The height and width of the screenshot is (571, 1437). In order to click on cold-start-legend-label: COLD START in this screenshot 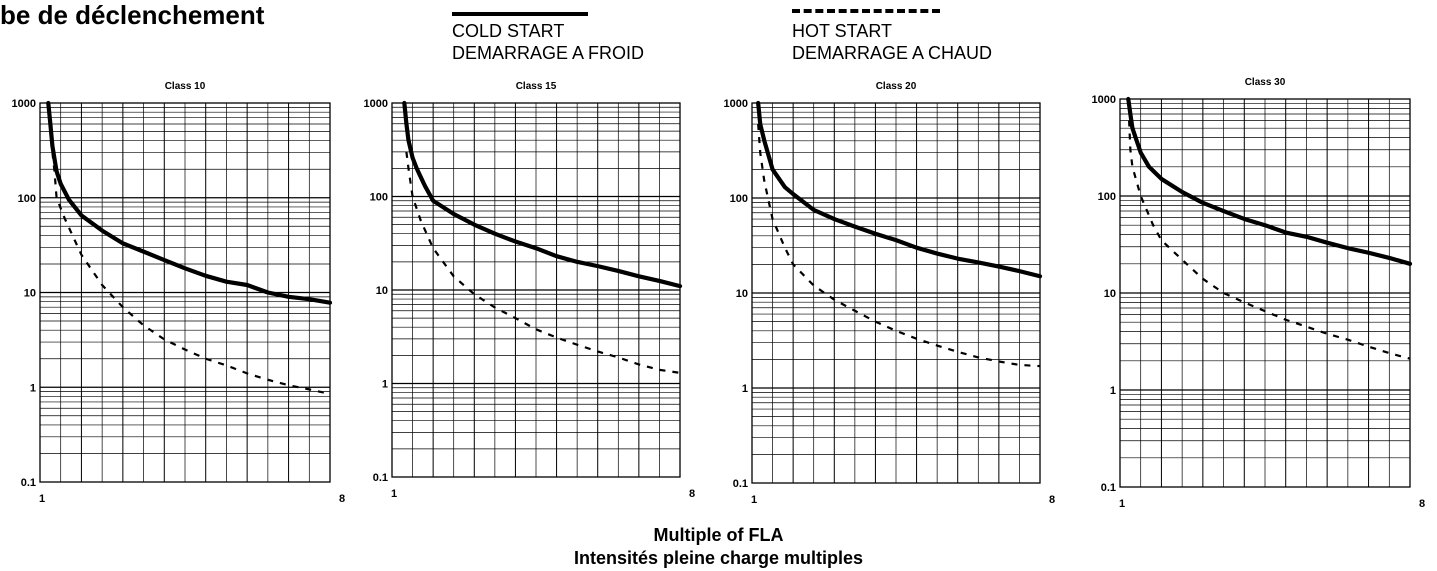, I will do `click(508, 31)`.